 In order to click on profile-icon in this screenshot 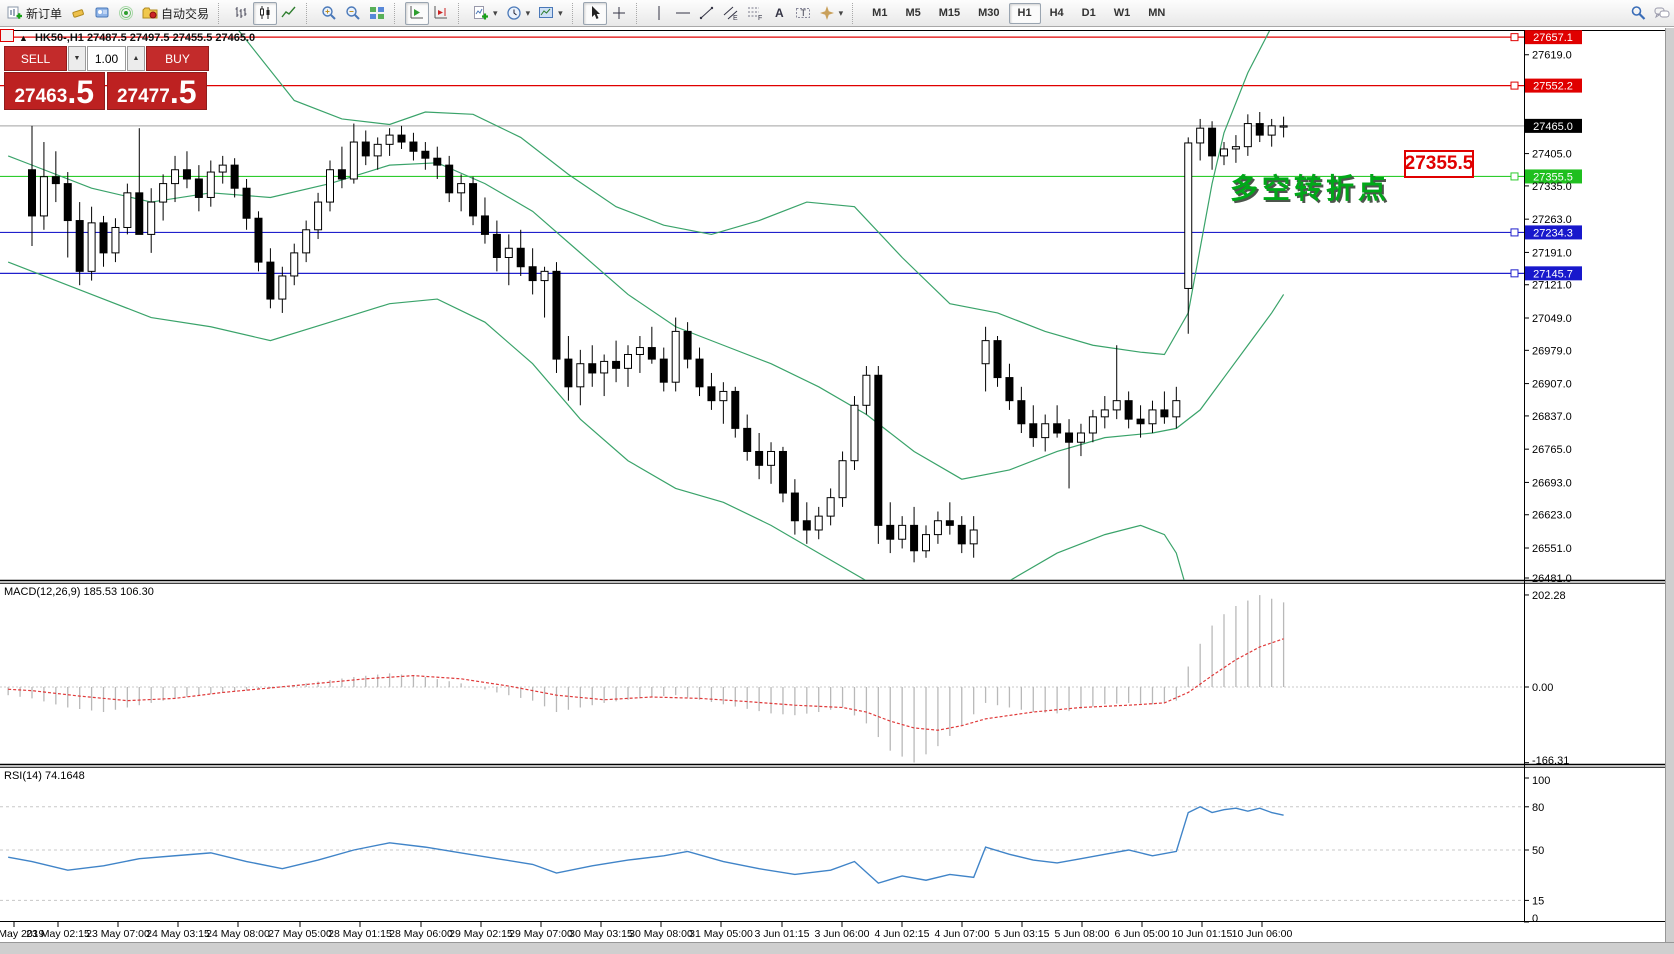, I will do `click(102, 13)`.